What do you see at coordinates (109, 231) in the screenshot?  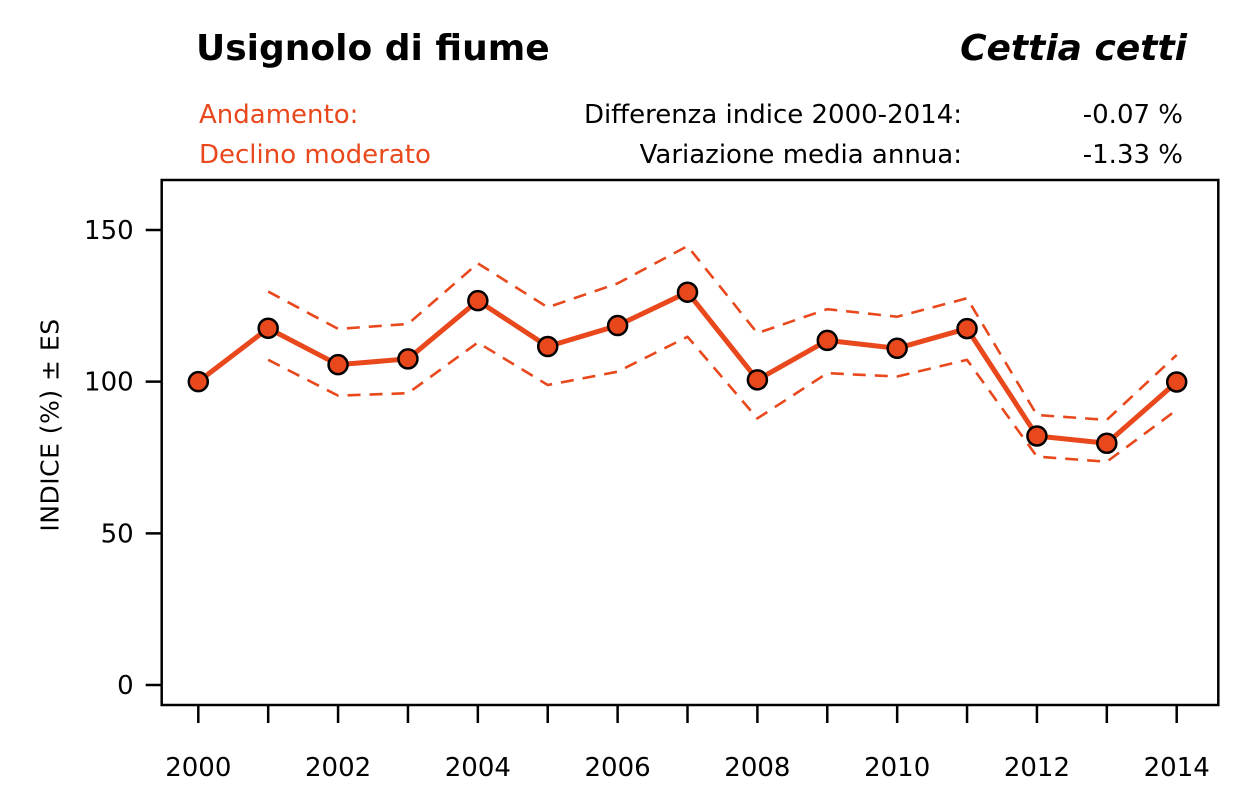 I see `y-tick-label: 150` at bounding box center [109, 231].